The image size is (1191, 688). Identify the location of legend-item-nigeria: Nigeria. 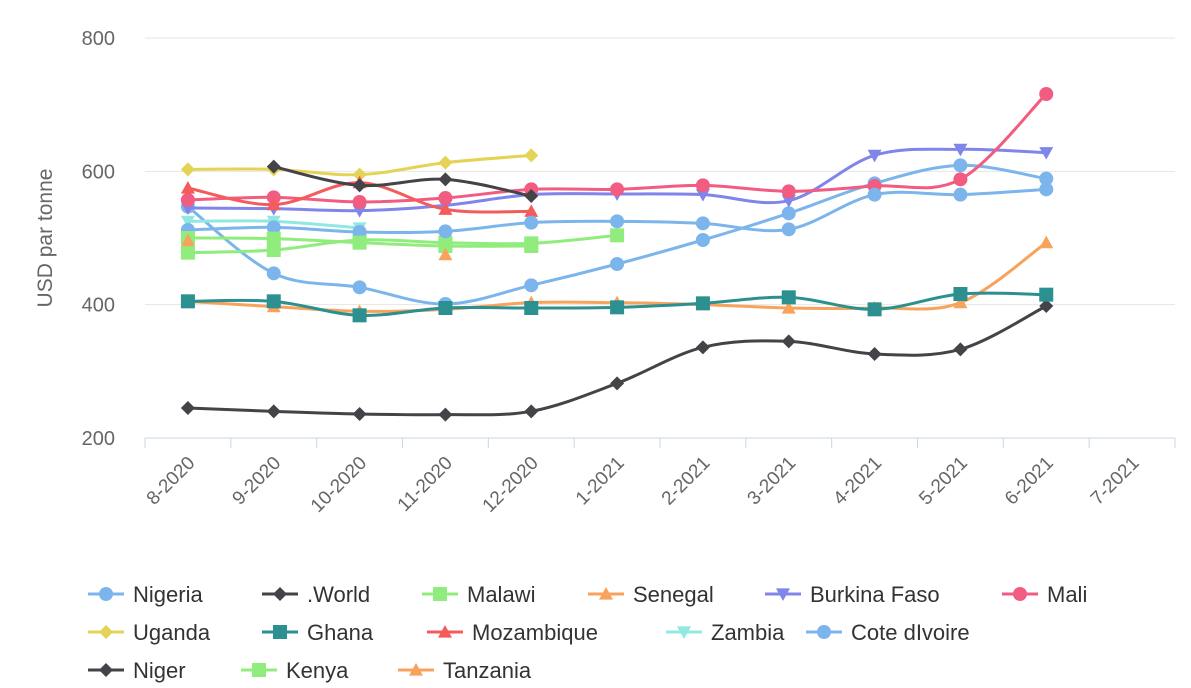
(145, 594).